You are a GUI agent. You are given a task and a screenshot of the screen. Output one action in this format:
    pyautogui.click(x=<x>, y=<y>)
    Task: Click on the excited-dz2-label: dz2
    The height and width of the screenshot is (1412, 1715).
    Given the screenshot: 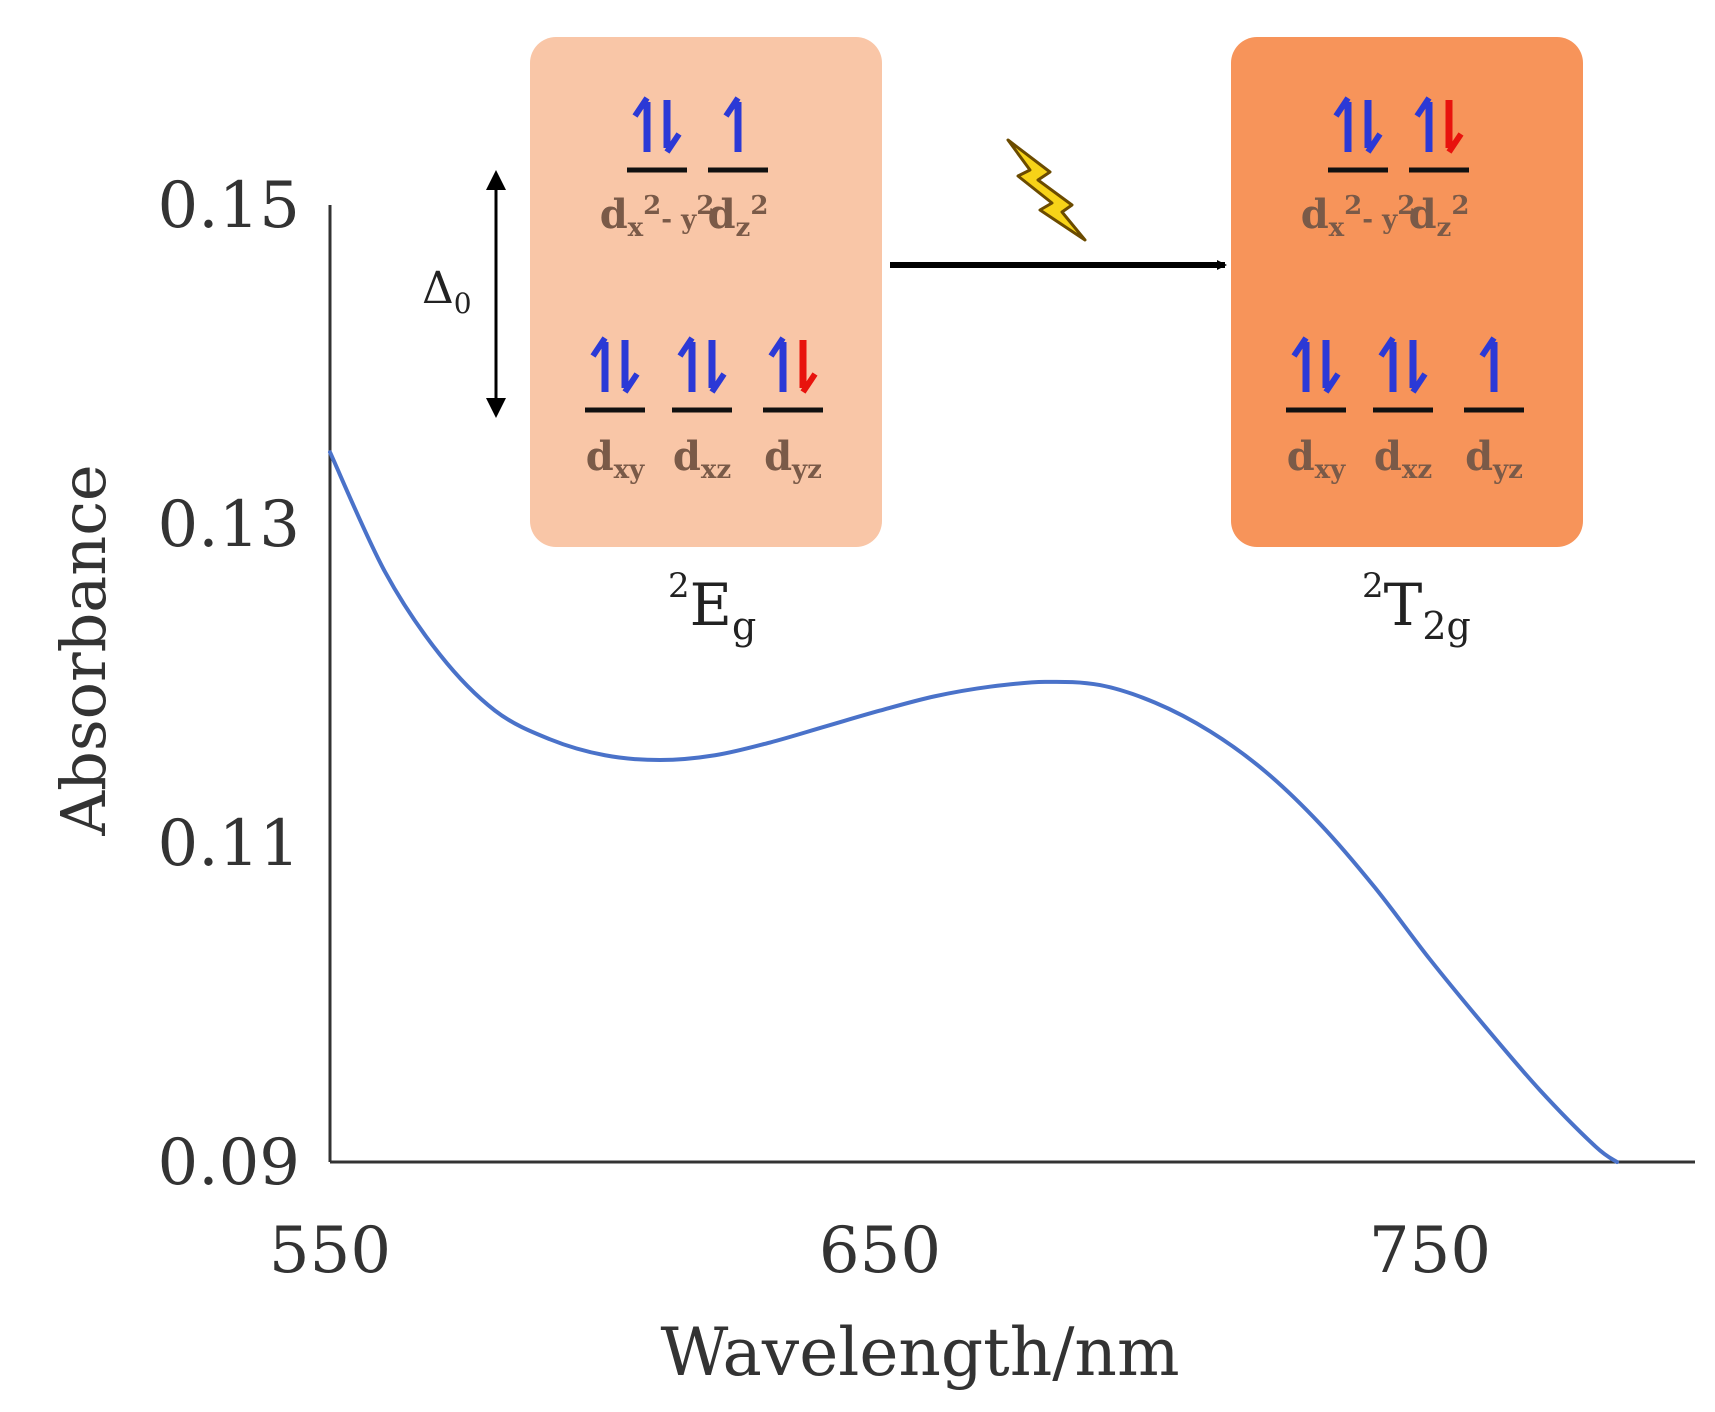 What is the action you would take?
    pyautogui.click(x=1439, y=217)
    